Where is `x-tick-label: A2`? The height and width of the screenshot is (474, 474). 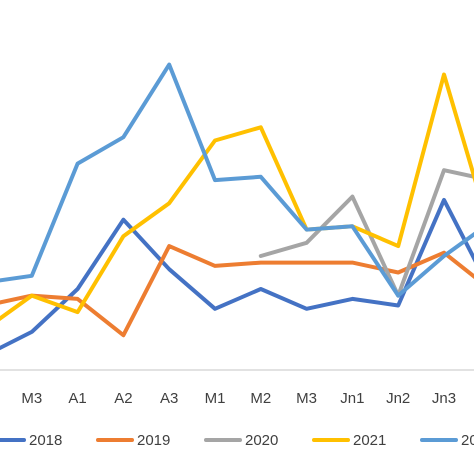
x-tick-label: A2 is located at coordinates (123, 398).